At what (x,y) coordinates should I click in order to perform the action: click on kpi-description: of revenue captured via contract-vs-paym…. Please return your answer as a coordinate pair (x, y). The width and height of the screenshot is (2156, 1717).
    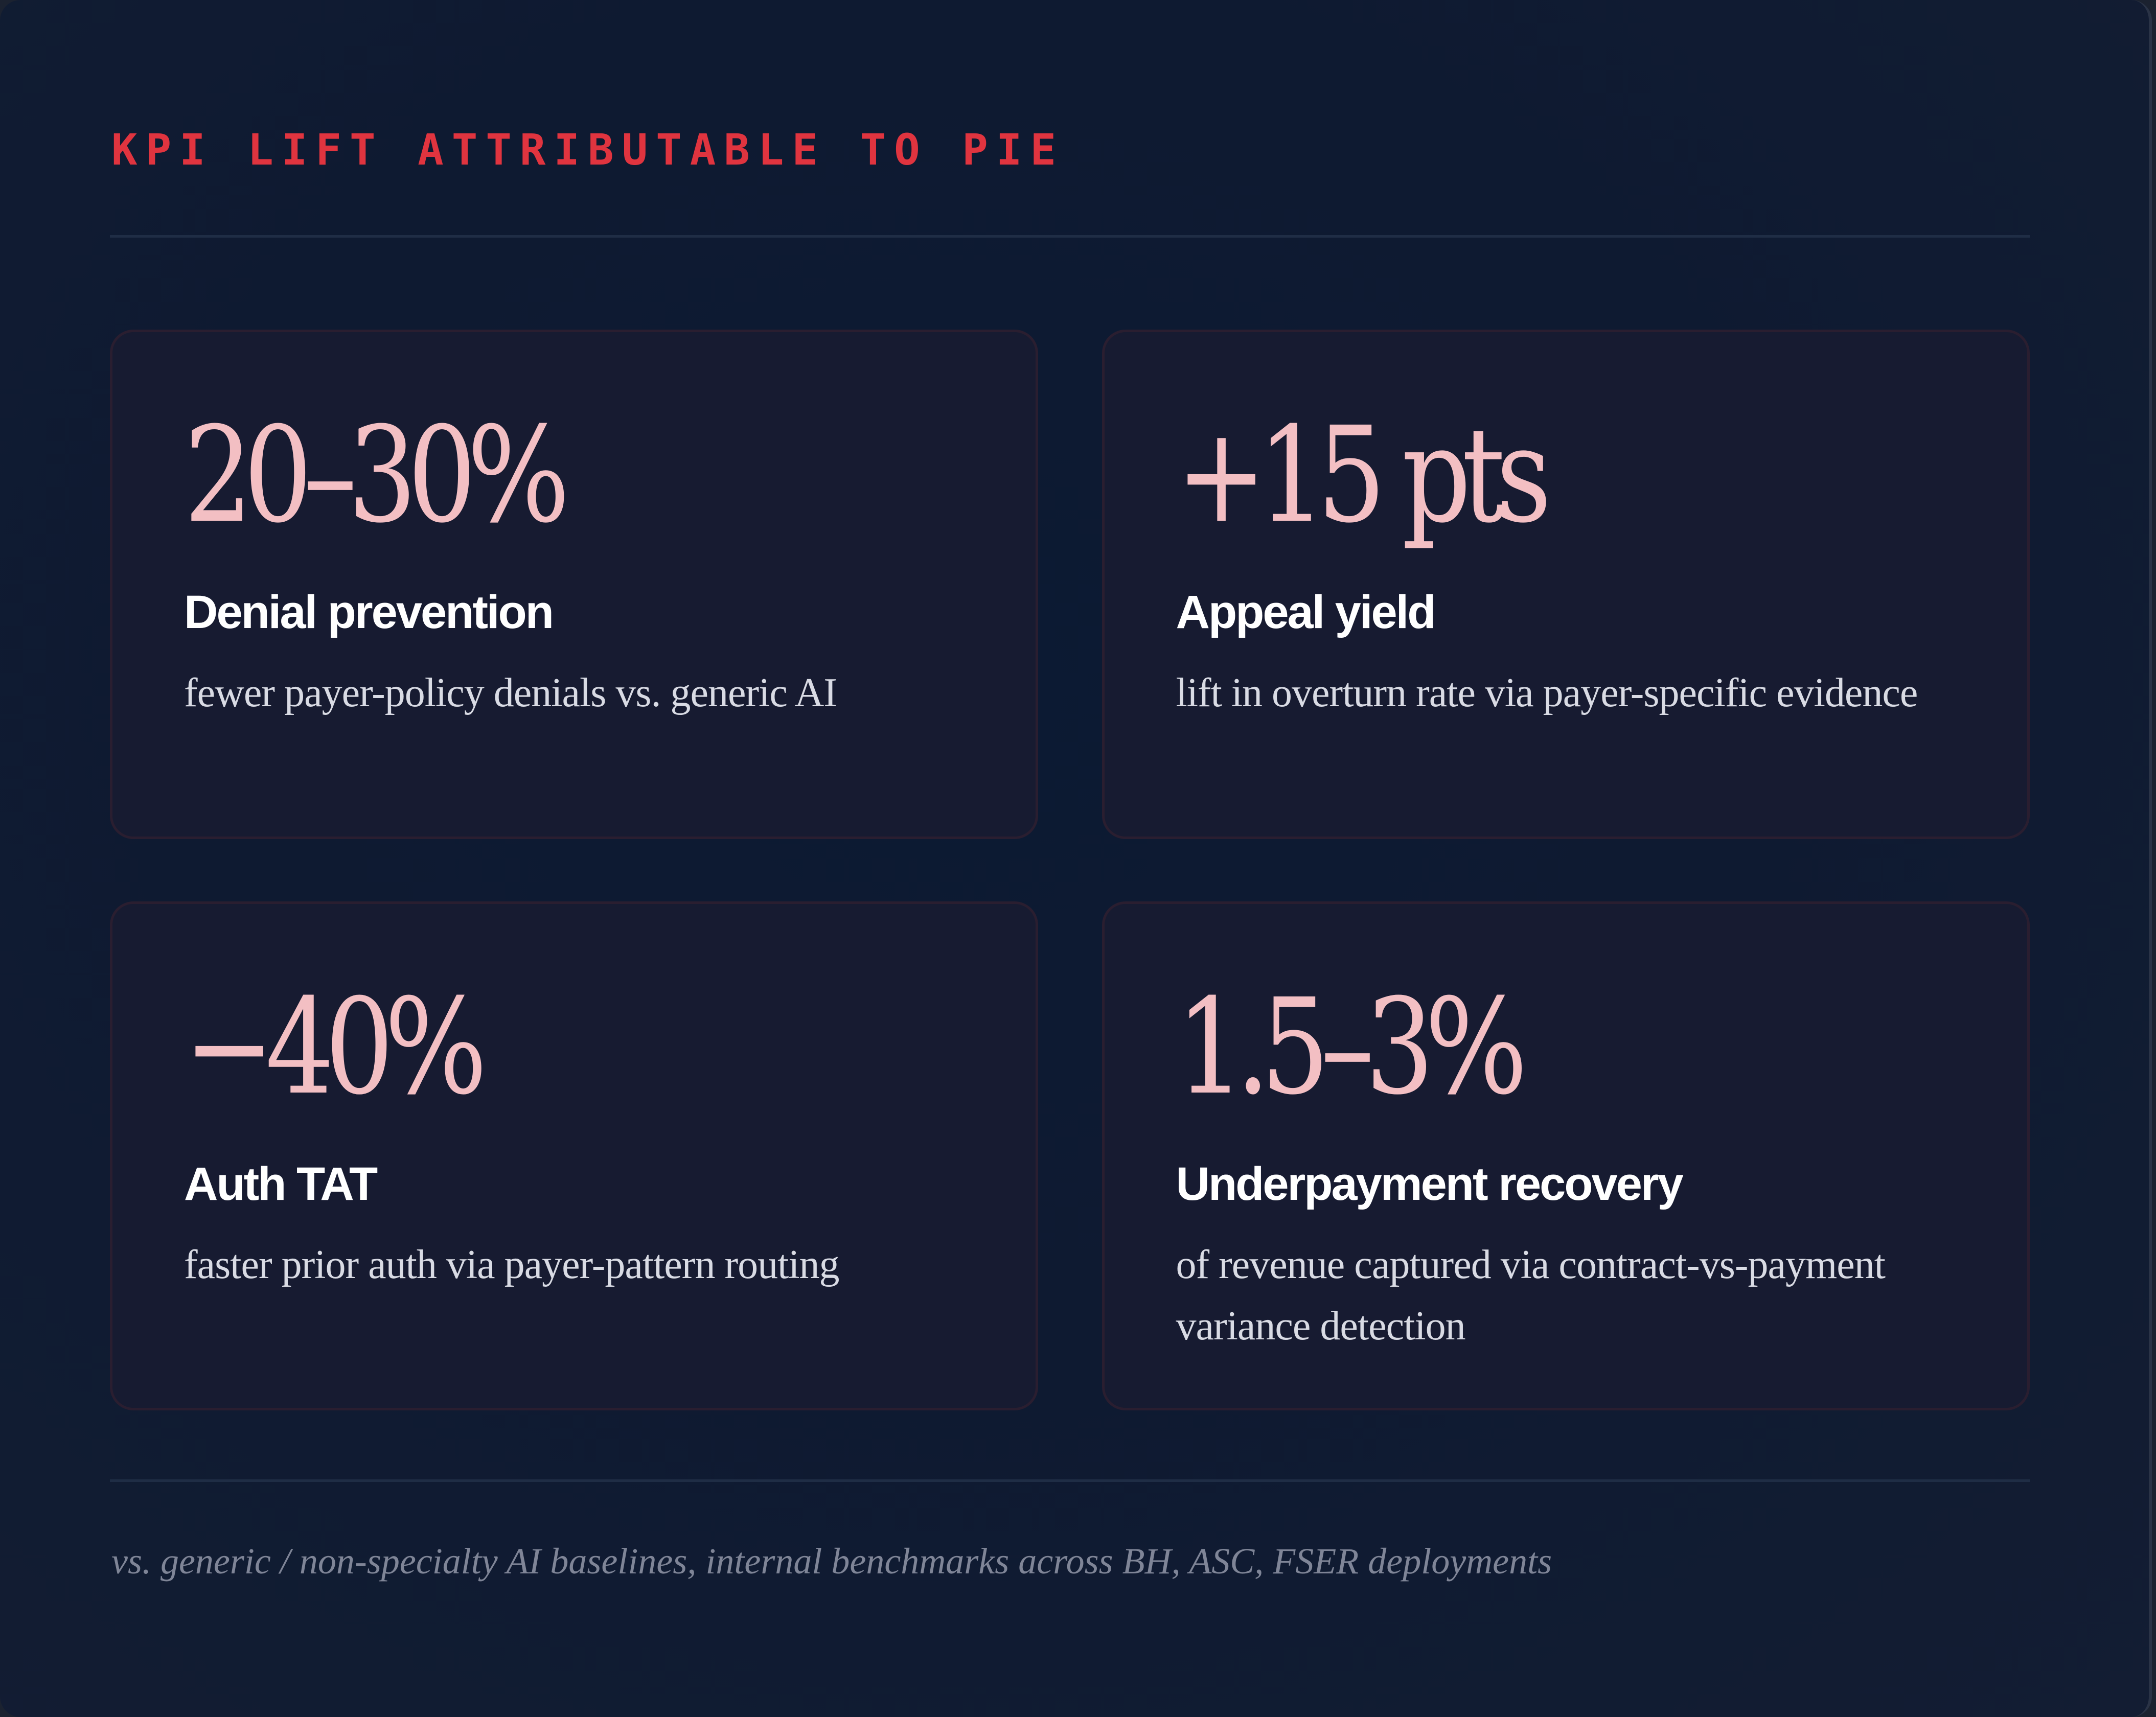
    Looking at the image, I should click on (1531, 1295).